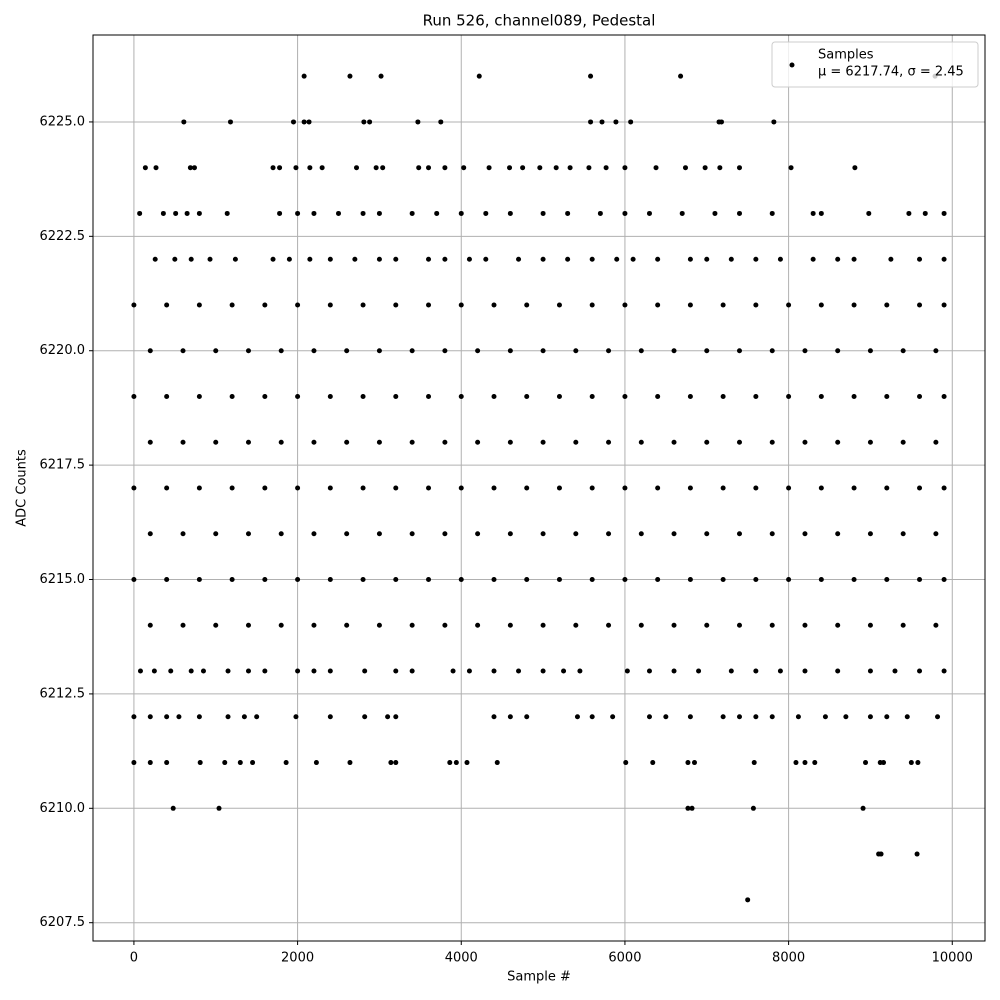 The width and height of the screenshot is (1000, 1000). I want to click on y-tick-label: 6215.0, so click(63, 579).